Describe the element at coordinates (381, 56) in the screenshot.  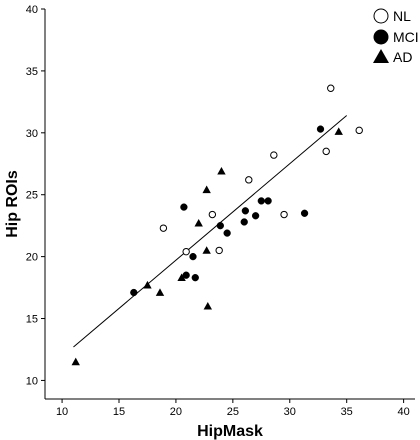
I see `legend-marker-ad` at that location.